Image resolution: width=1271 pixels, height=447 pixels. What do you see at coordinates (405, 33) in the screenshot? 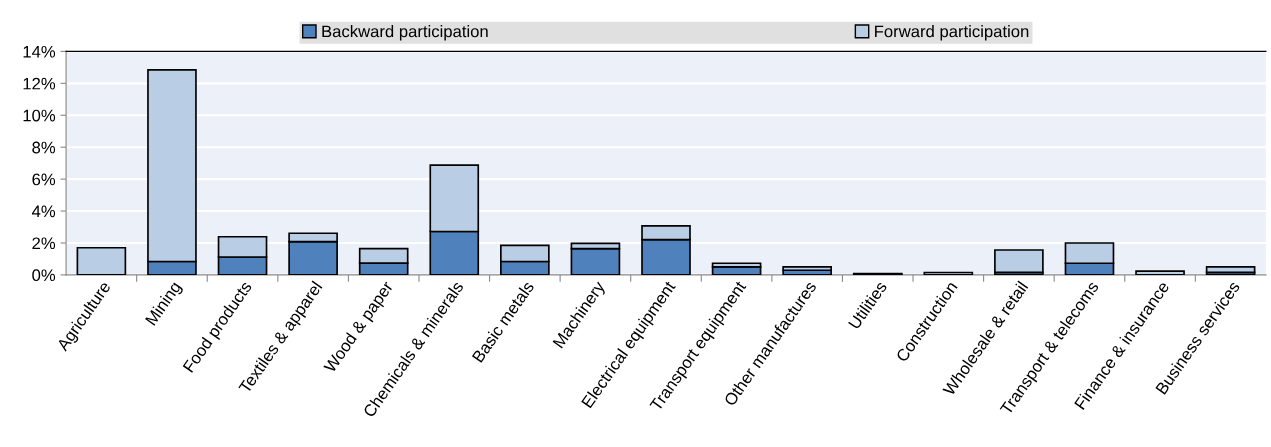
I see `legend-label: Backward participation` at bounding box center [405, 33].